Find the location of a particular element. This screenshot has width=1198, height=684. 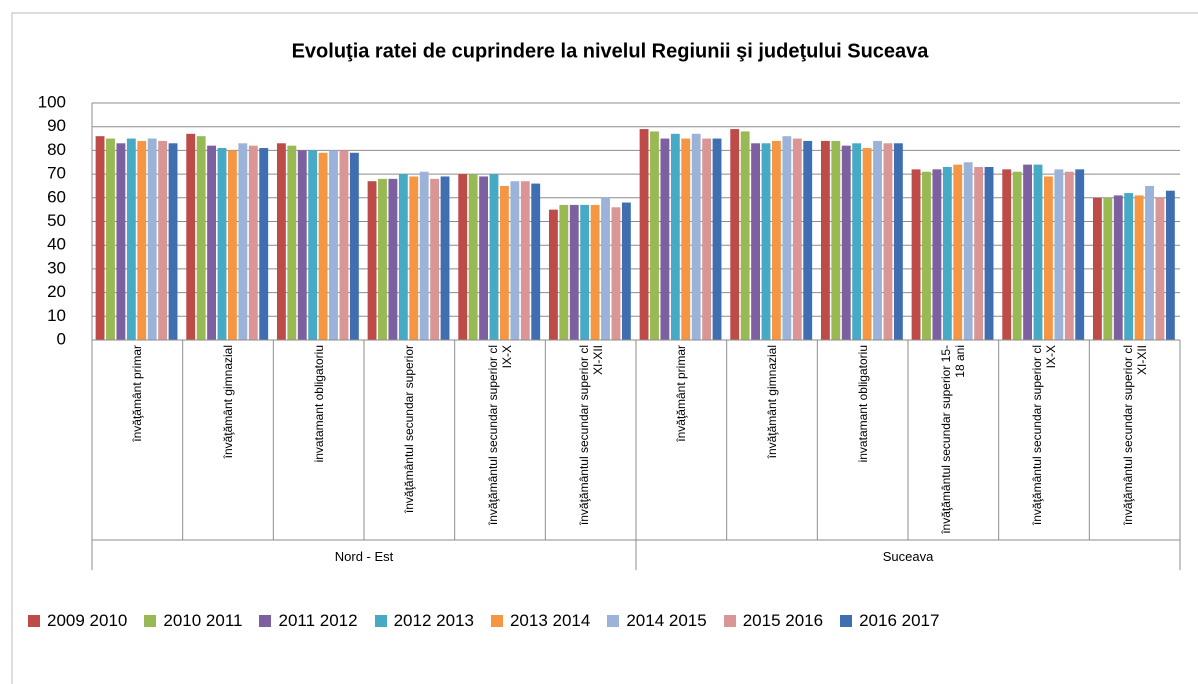

y-tick-label: 40 is located at coordinates (56, 244).